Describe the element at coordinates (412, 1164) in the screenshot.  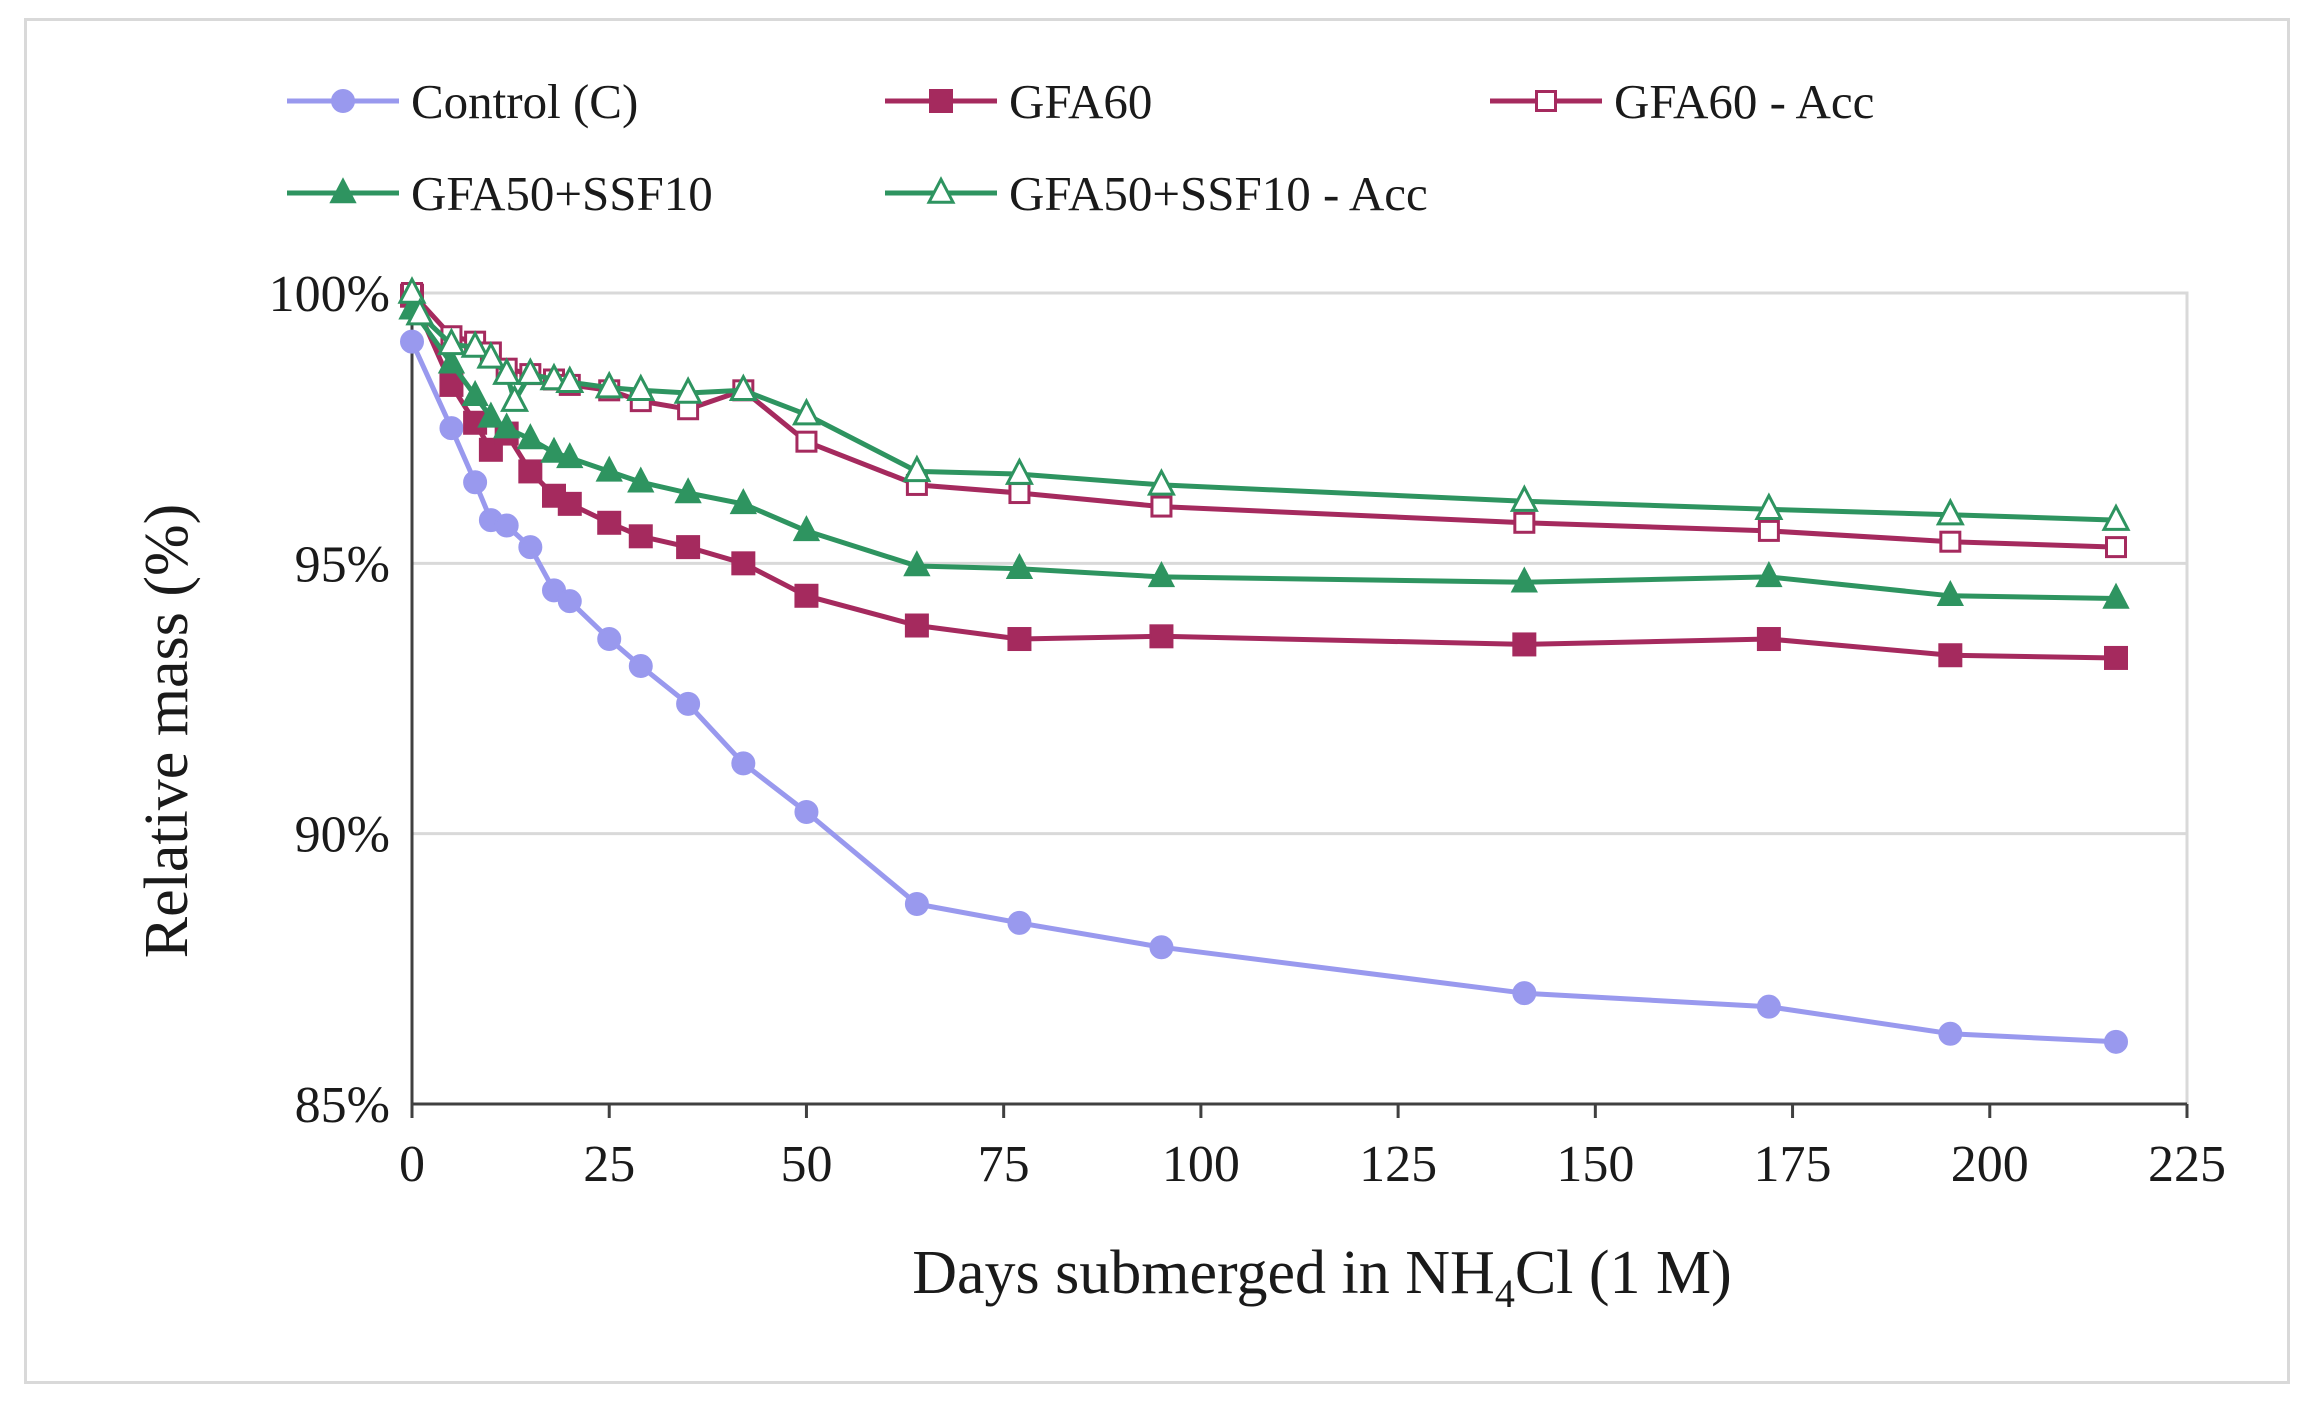
I see `x-tick-label: 0` at that location.